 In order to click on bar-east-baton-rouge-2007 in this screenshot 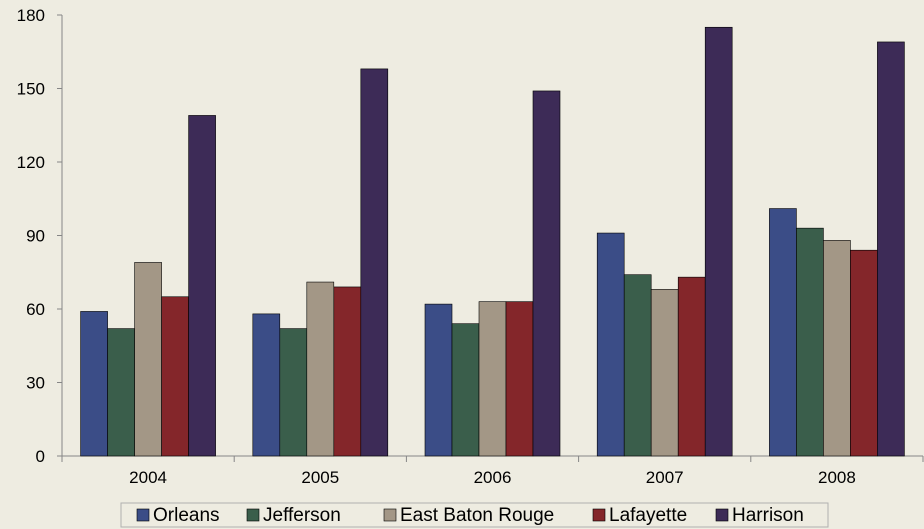, I will do `click(664, 373)`.